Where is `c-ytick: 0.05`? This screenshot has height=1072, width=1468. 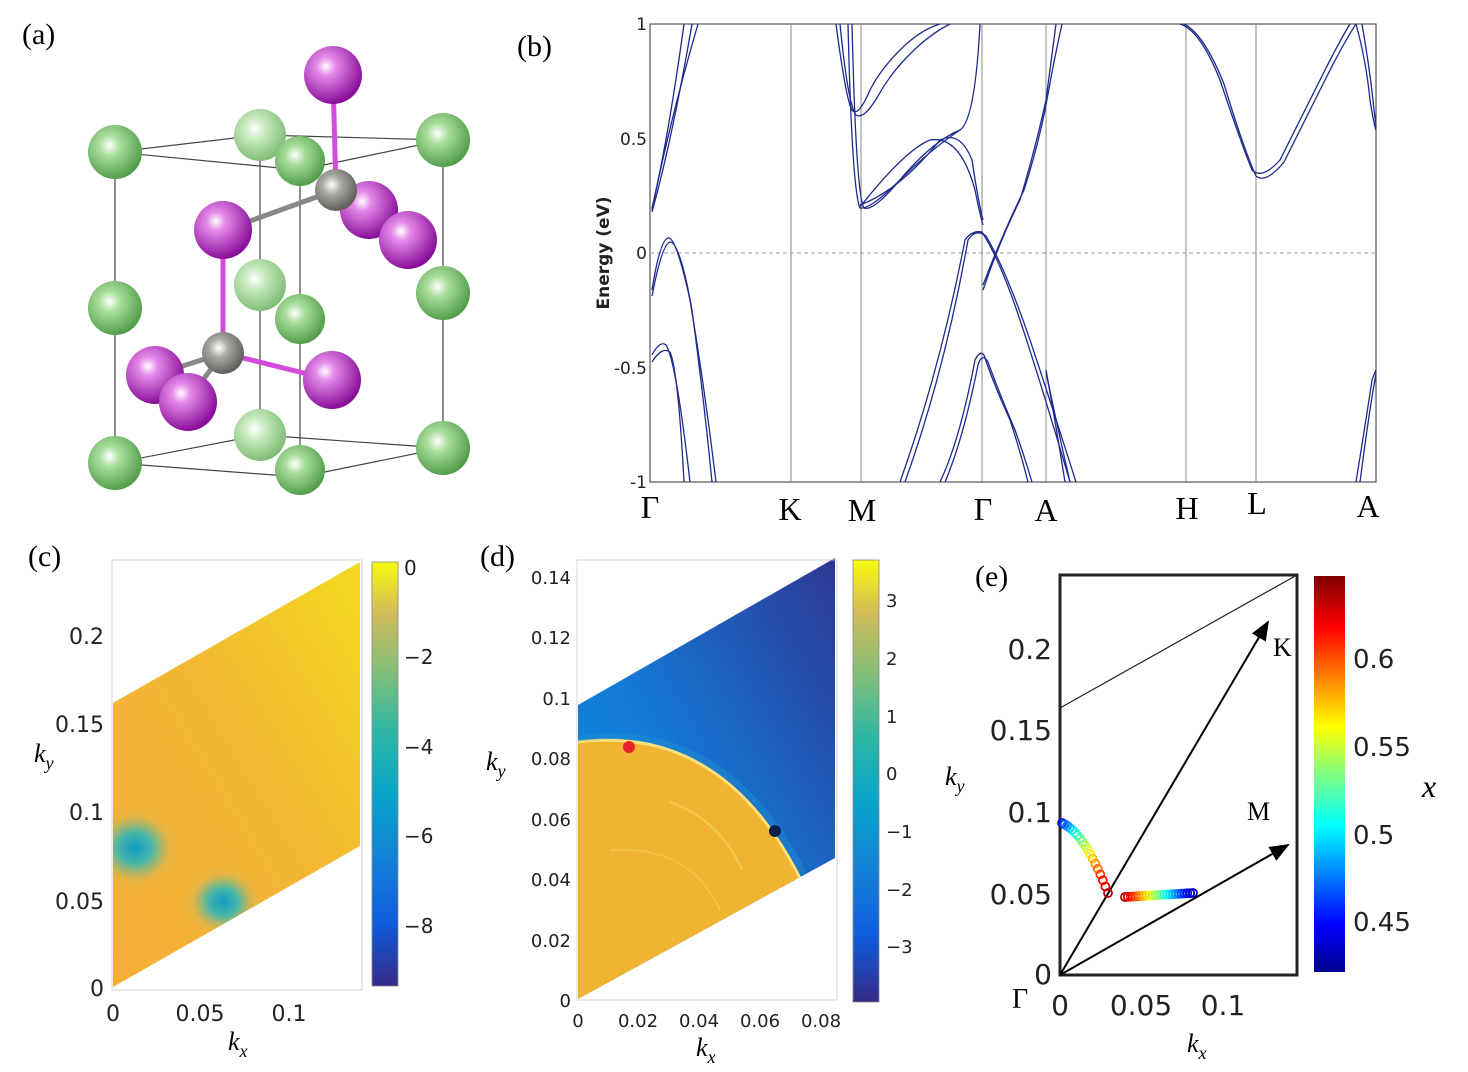 c-ytick: 0.05 is located at coordinates (79, 902).